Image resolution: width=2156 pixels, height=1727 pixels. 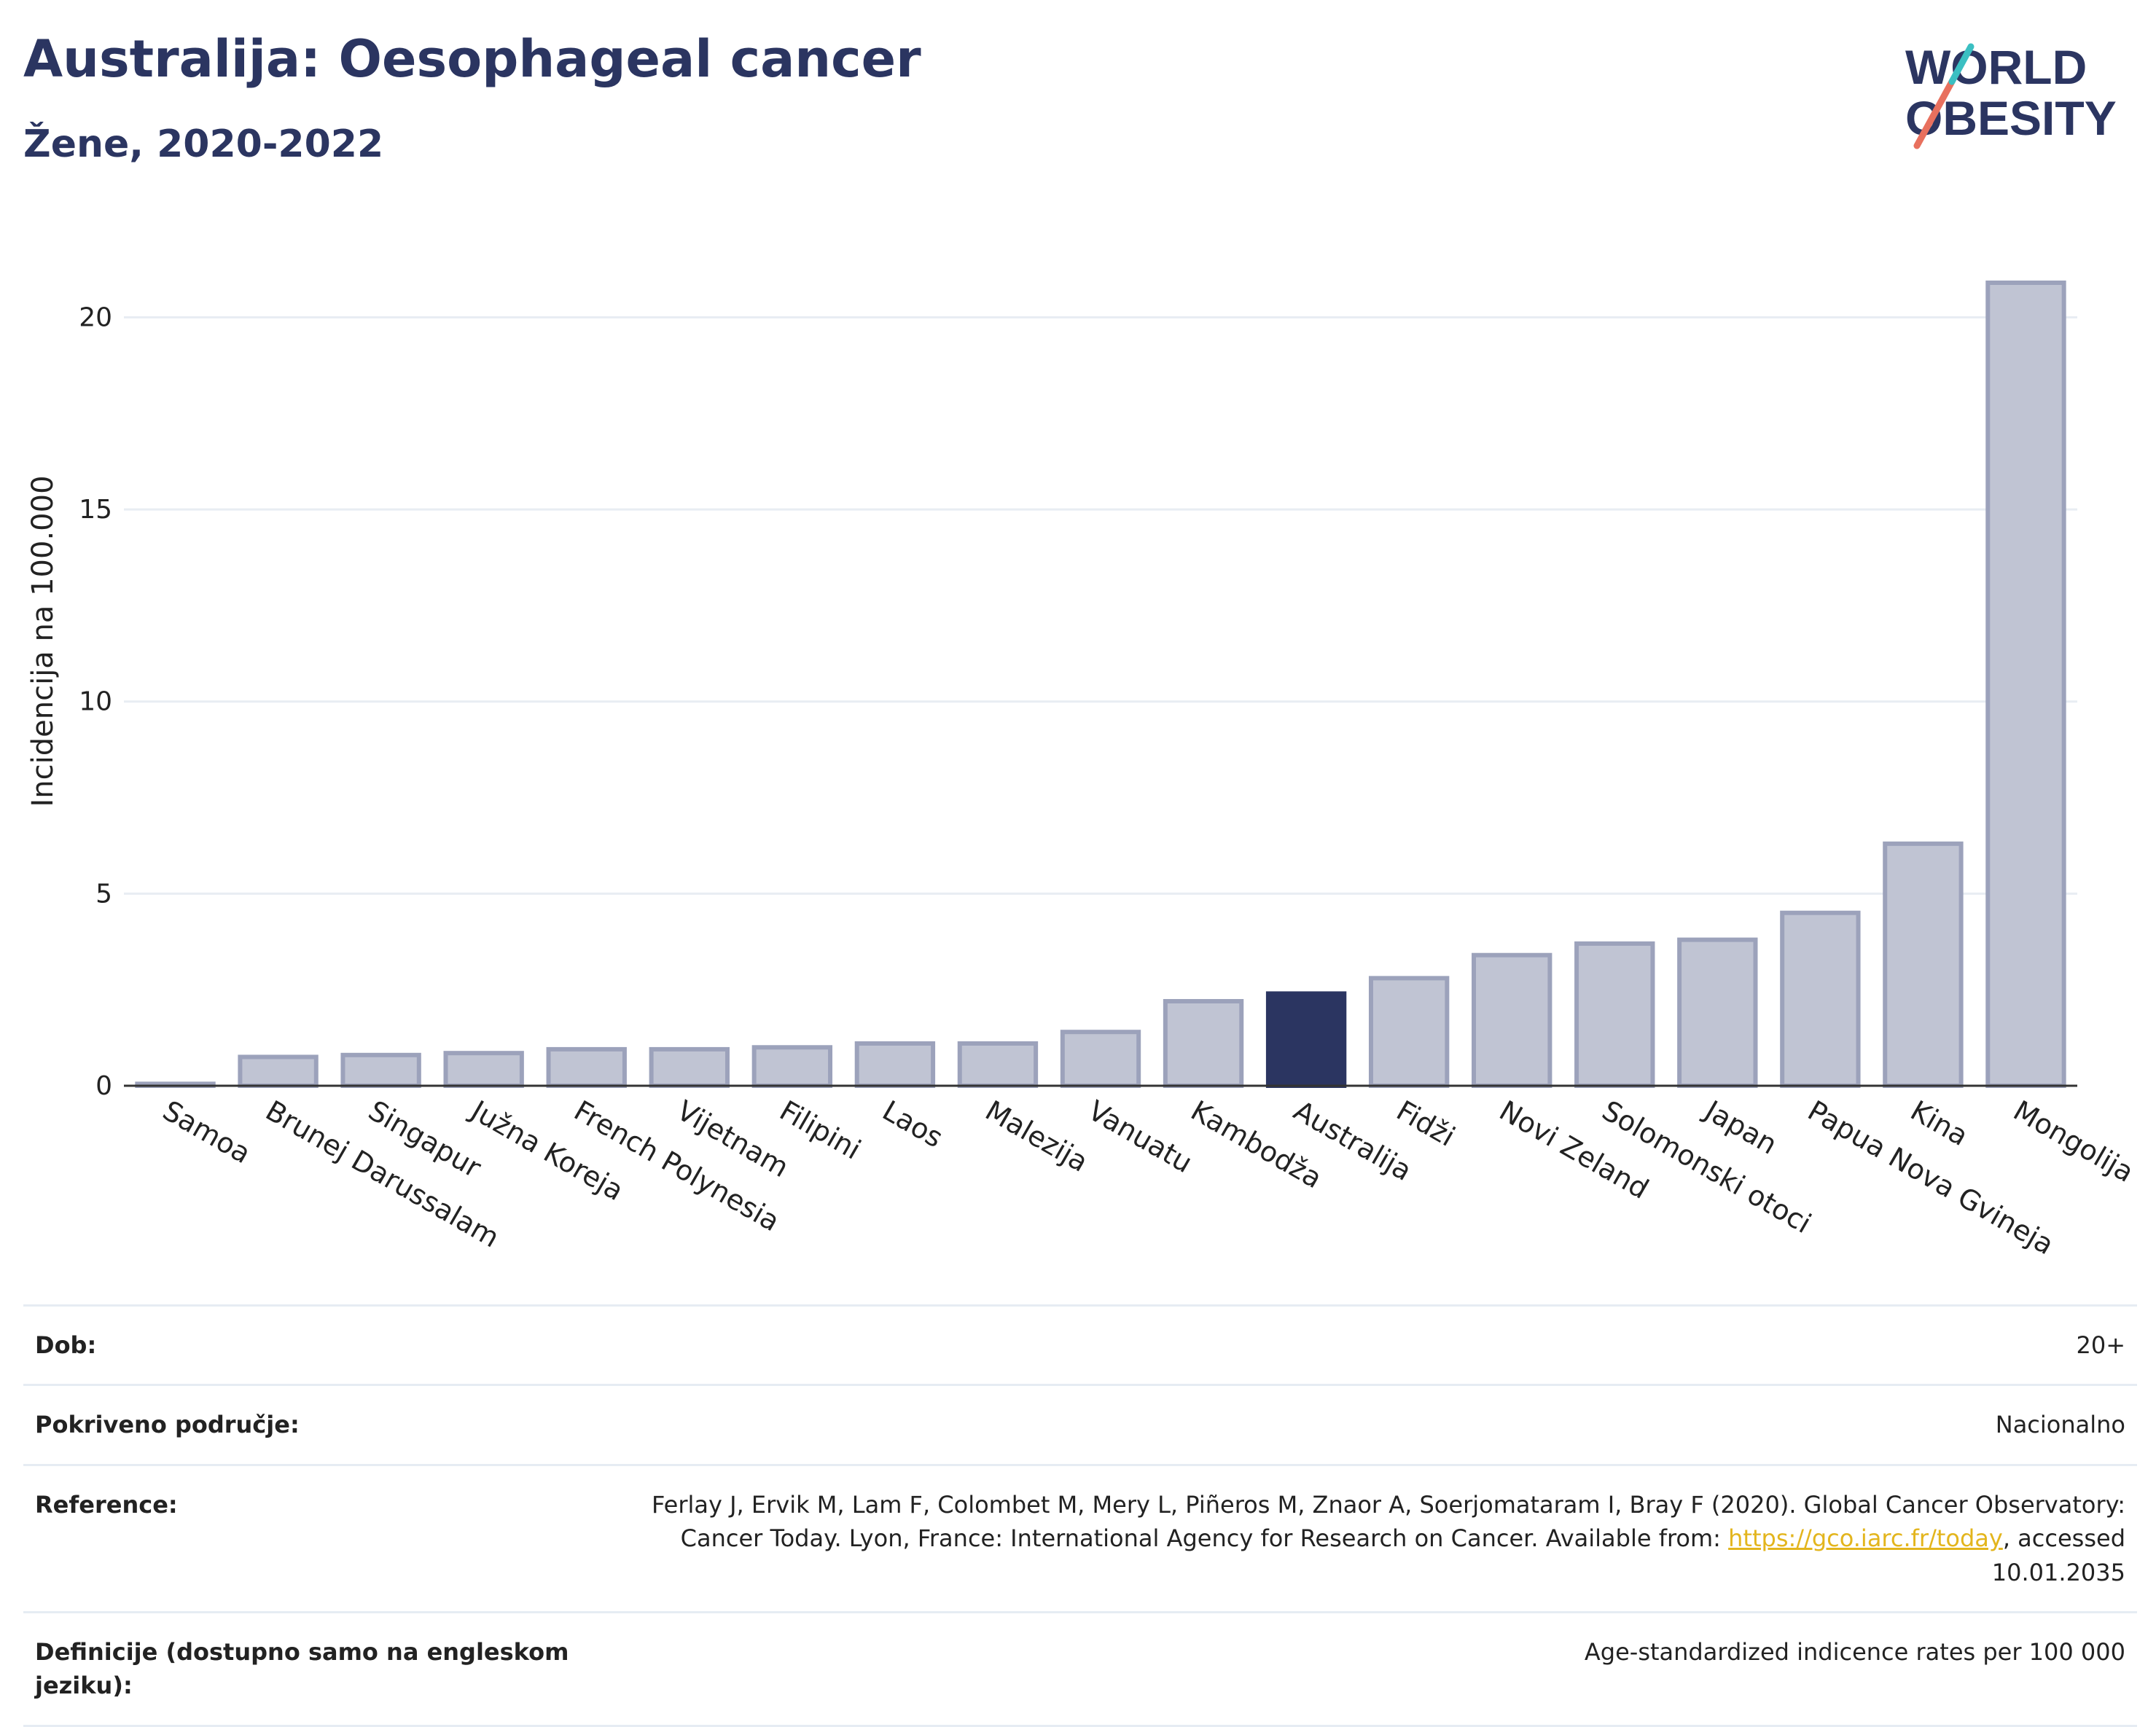 What do you see at coordinates (203, 144) in the screenshot?
I see `page-subtitle: Žene, 2020-2022` at bounding box center [203, 144].